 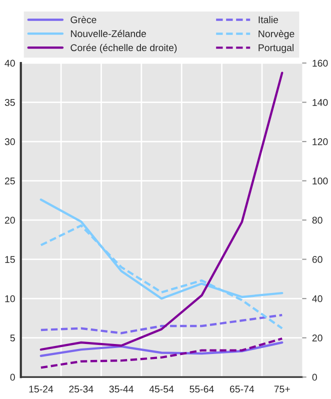 What do you see at coordinates (317, 220) in the screenshot?
I see `y2-tick-label: 80` at bounding box center [317, 220].